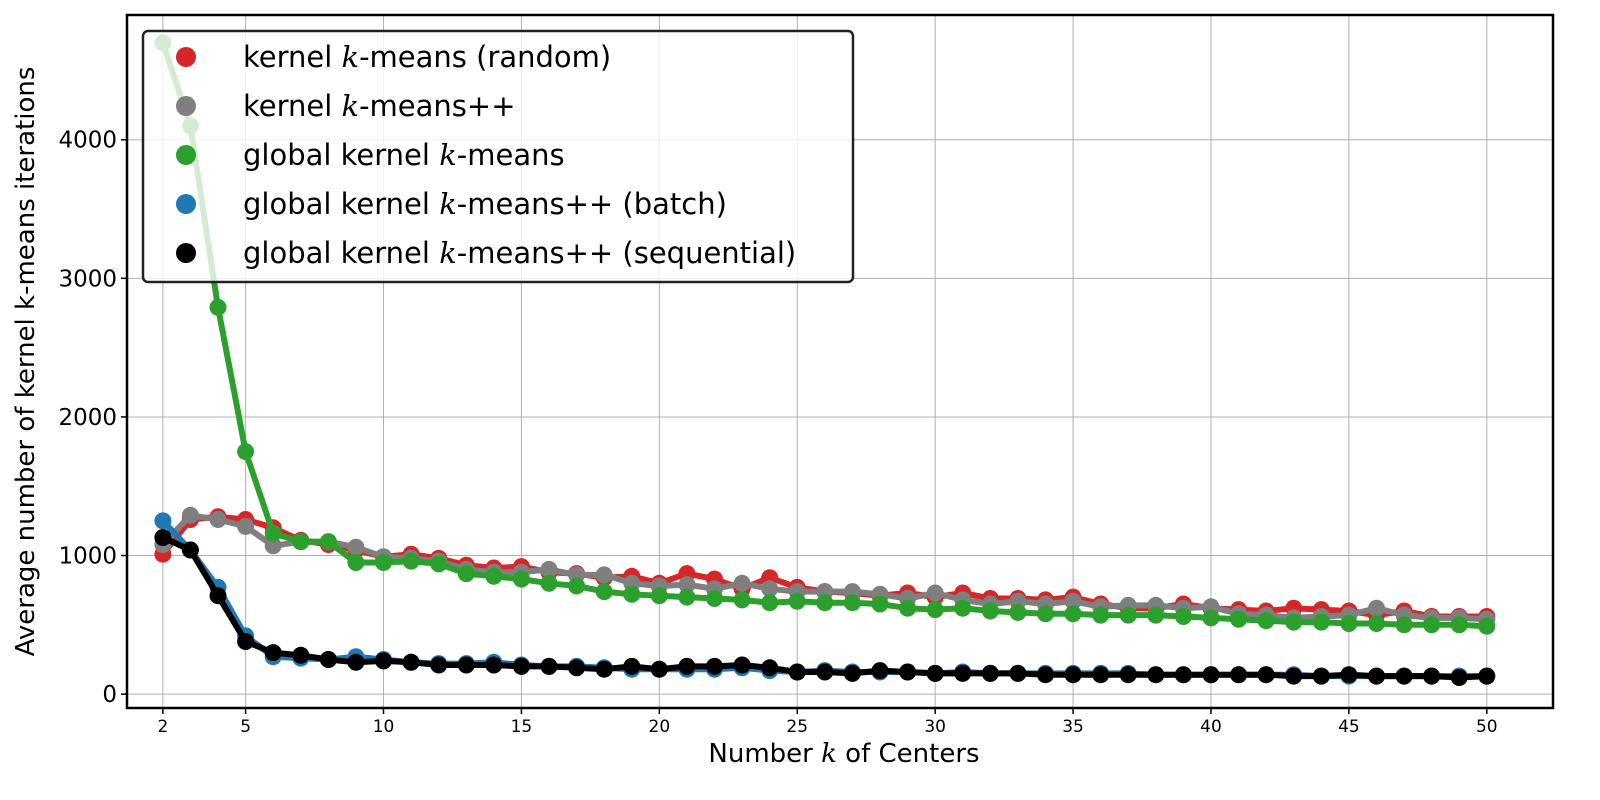  I want to click on legend-label: kernel k-means++, so click(379, 106).